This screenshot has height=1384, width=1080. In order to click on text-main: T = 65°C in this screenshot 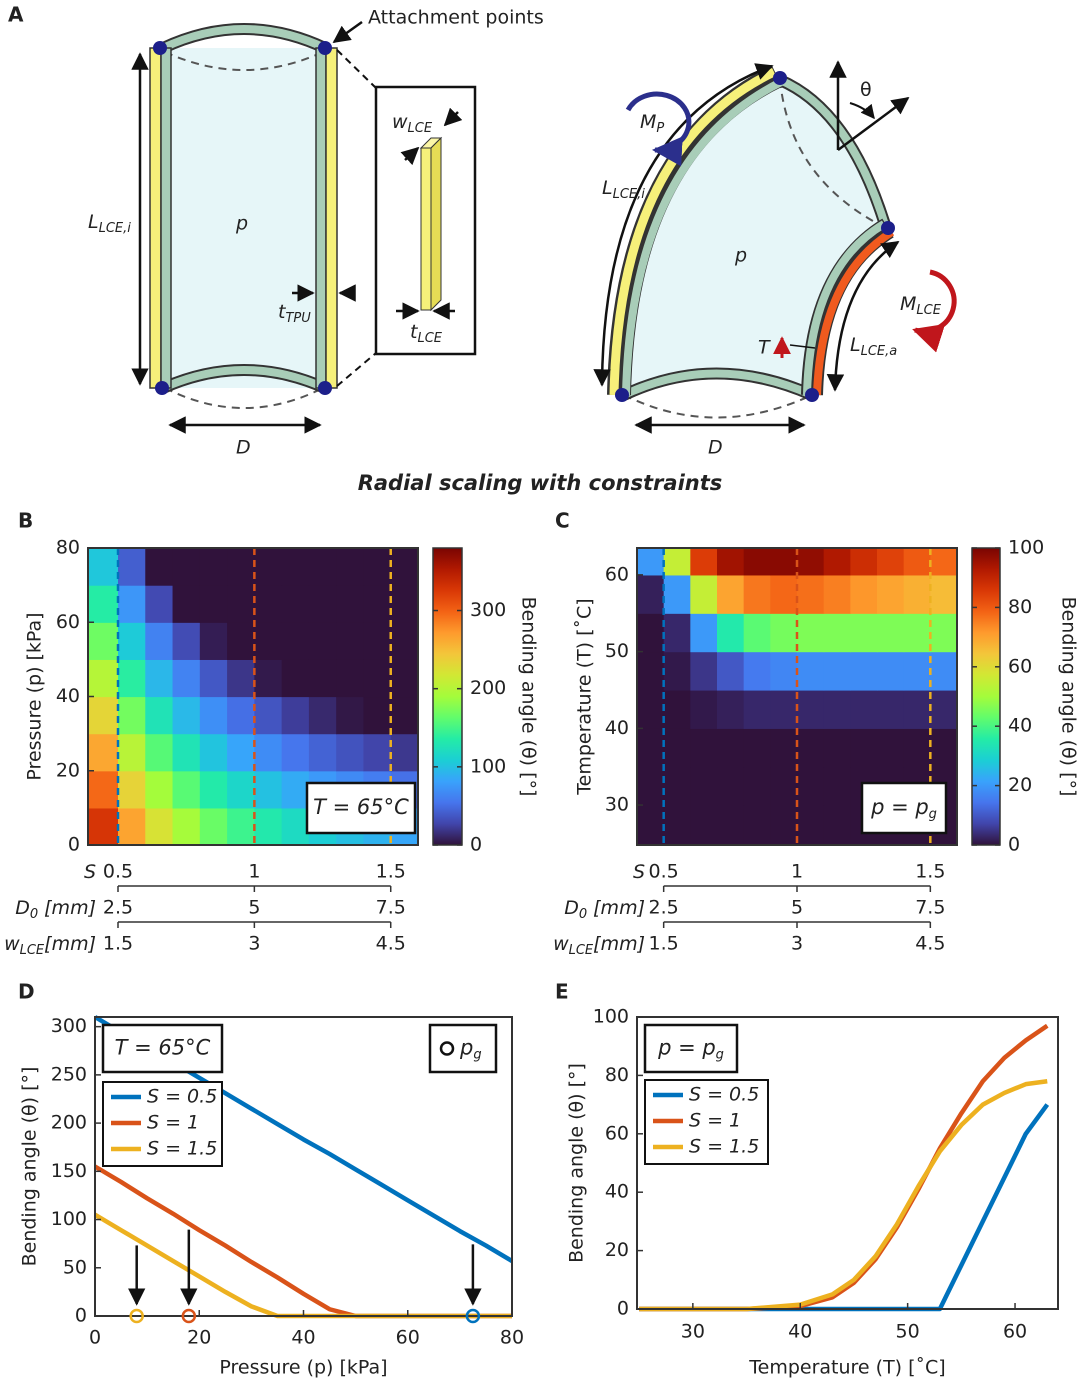, I will do `click(361, 807)`.